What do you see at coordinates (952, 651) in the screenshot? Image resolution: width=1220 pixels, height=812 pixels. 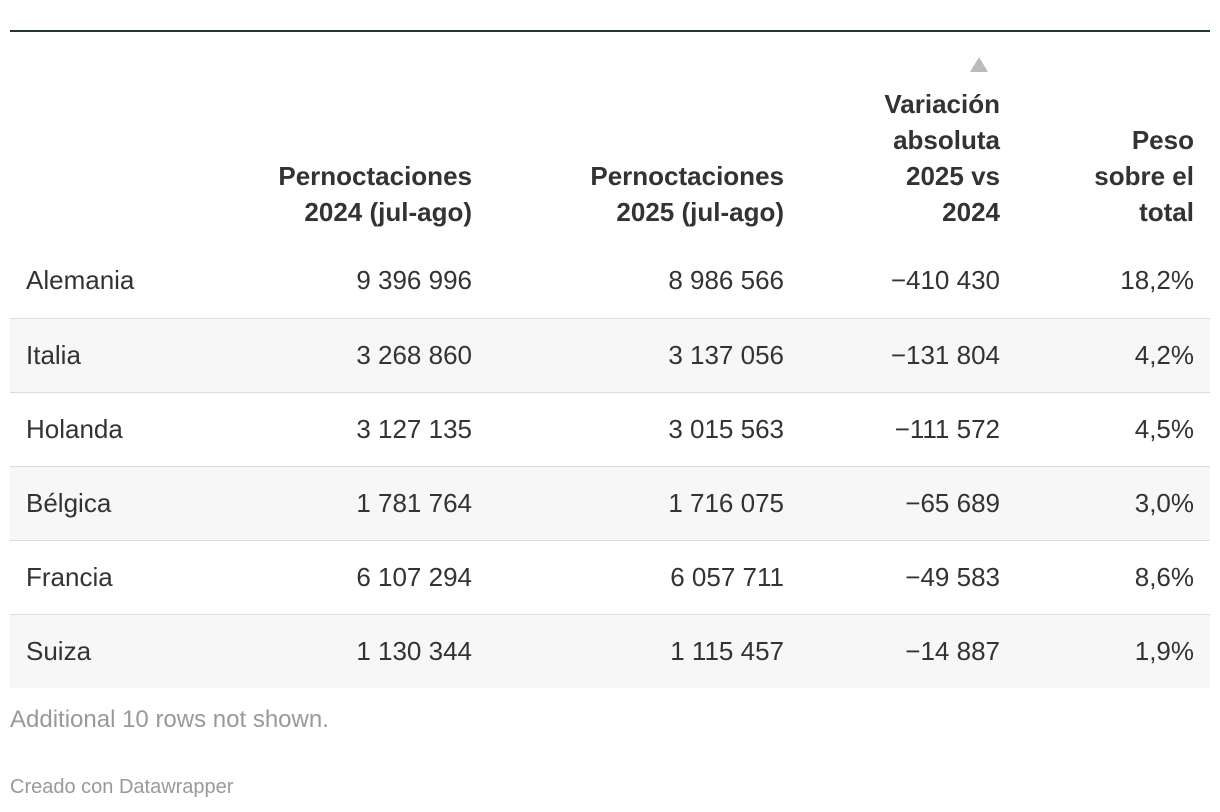 I see `cell-value: −14 887` at bounding box center [952, 651].